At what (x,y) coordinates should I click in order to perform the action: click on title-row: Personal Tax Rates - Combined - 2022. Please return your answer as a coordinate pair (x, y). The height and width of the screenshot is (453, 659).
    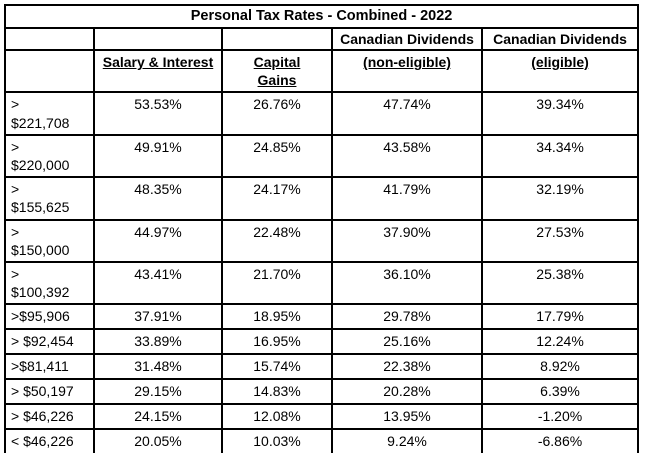
    Looking at the image, I should click on (321, 16).